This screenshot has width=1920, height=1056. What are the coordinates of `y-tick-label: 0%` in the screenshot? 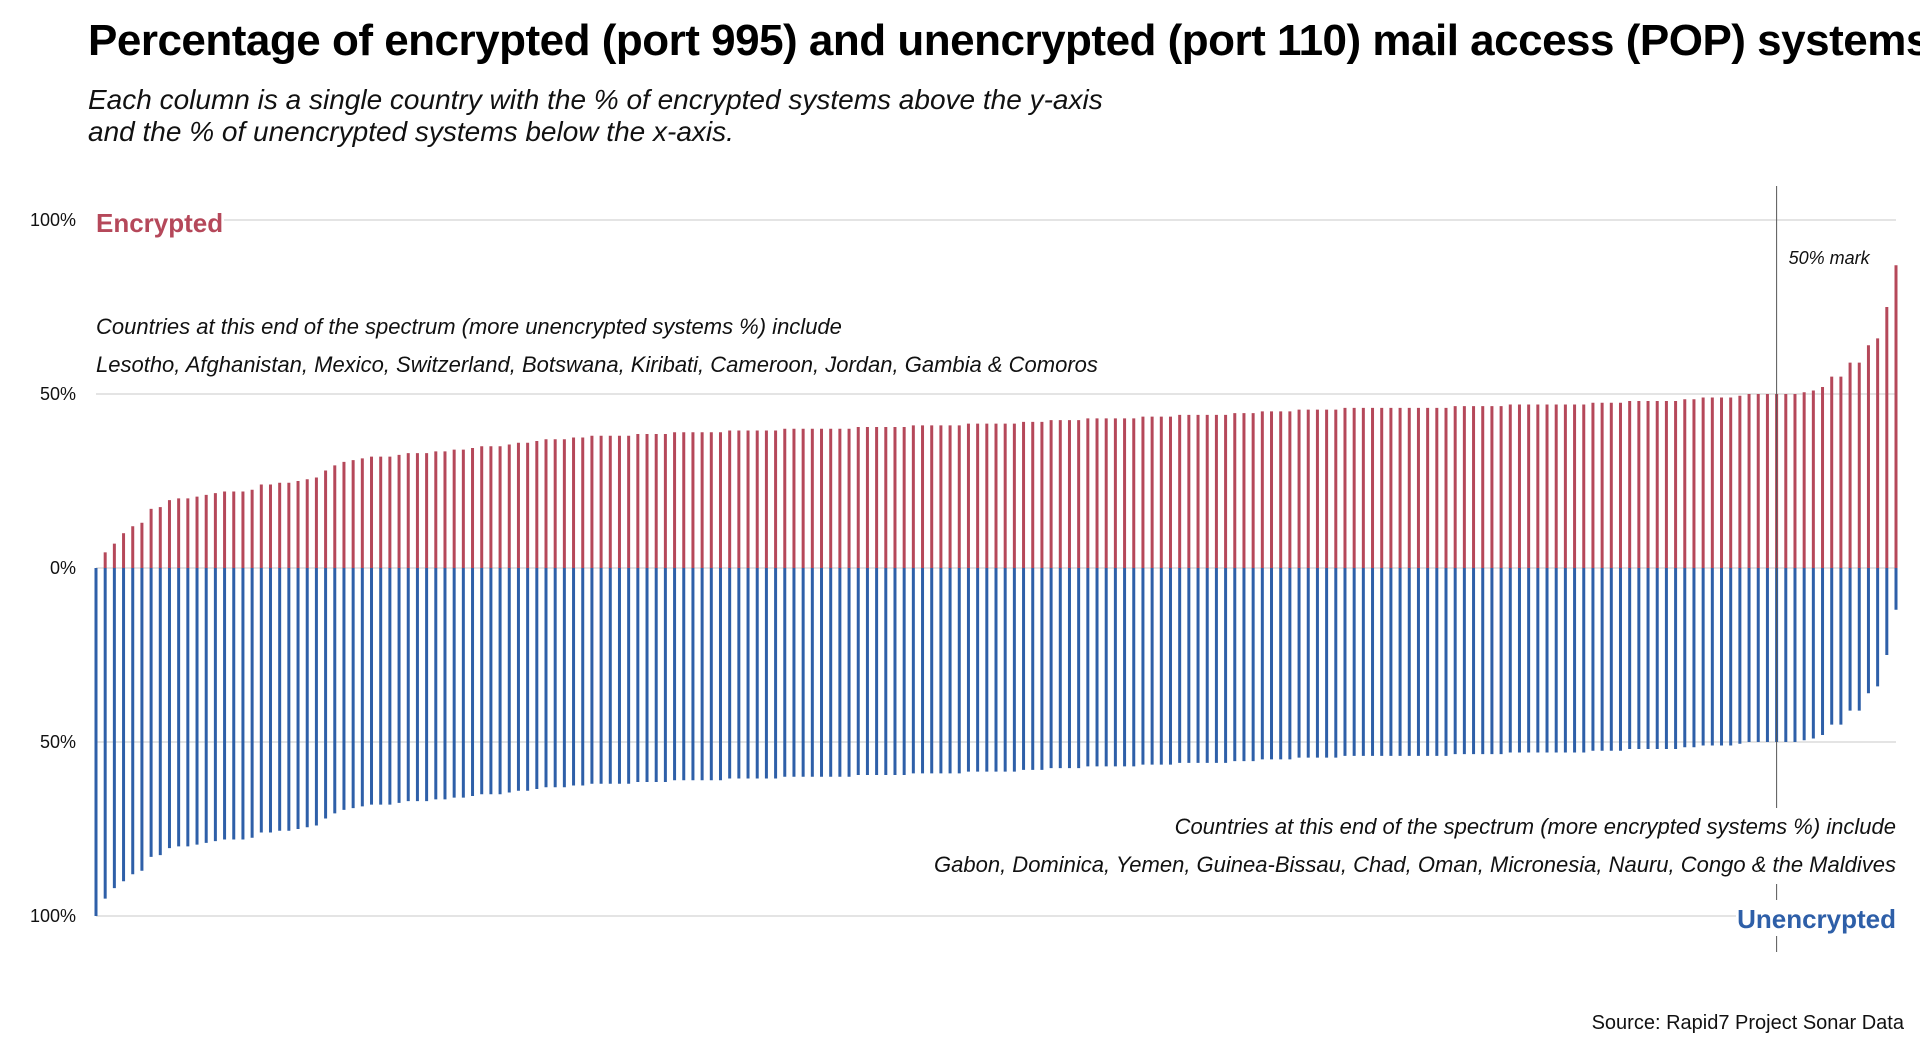 It's located at (63, 568).